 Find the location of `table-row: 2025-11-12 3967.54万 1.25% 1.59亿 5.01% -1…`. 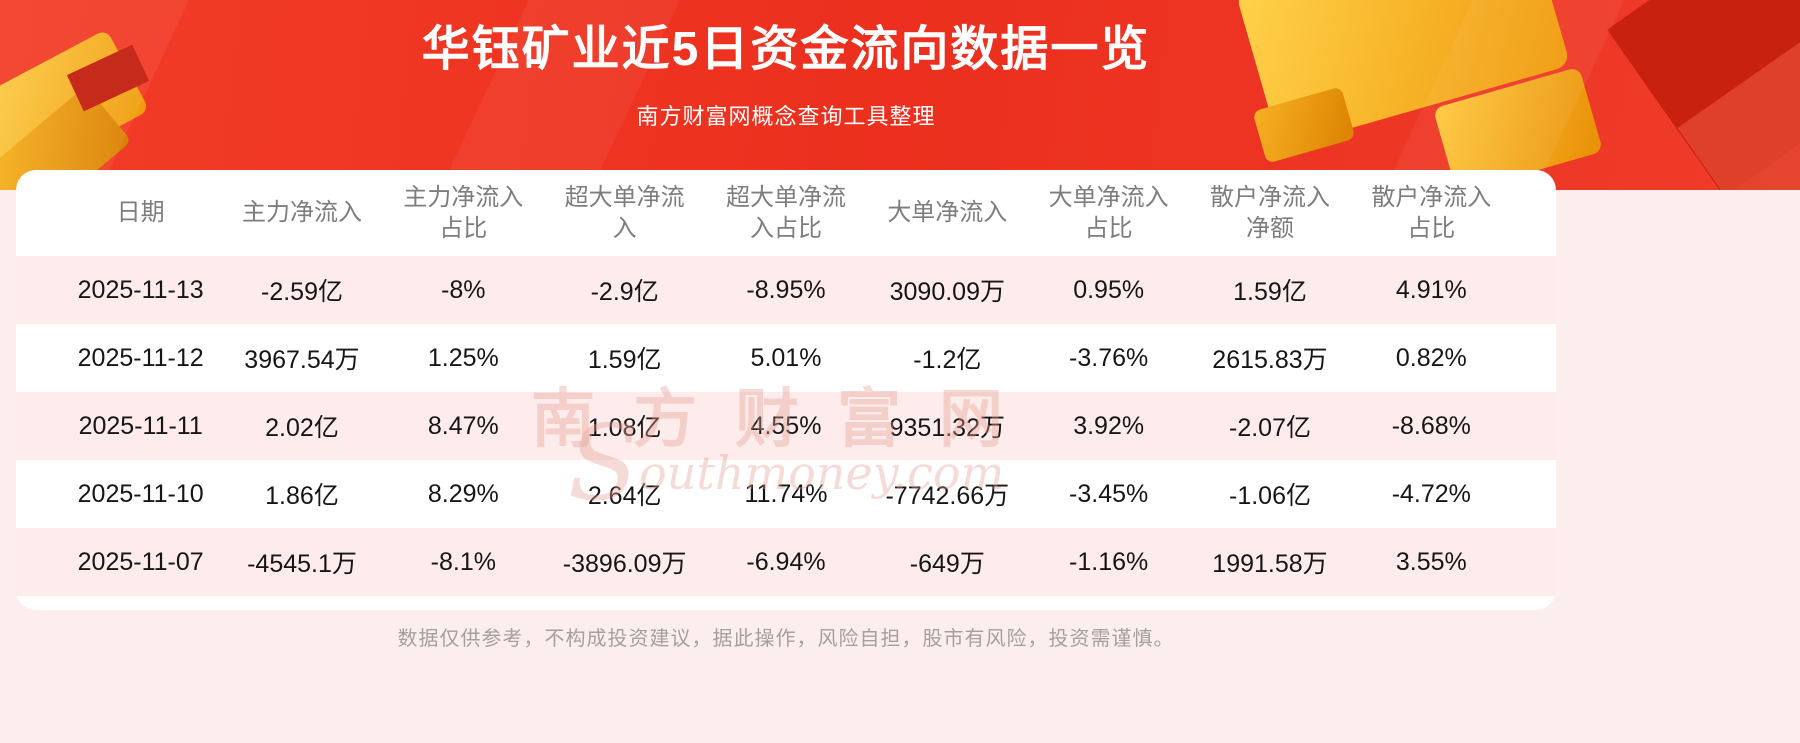

table-row: 2025-11-12 3967.54万 1.25% 1.59亿 5.01% -1… is located at coordinates (786, 358).